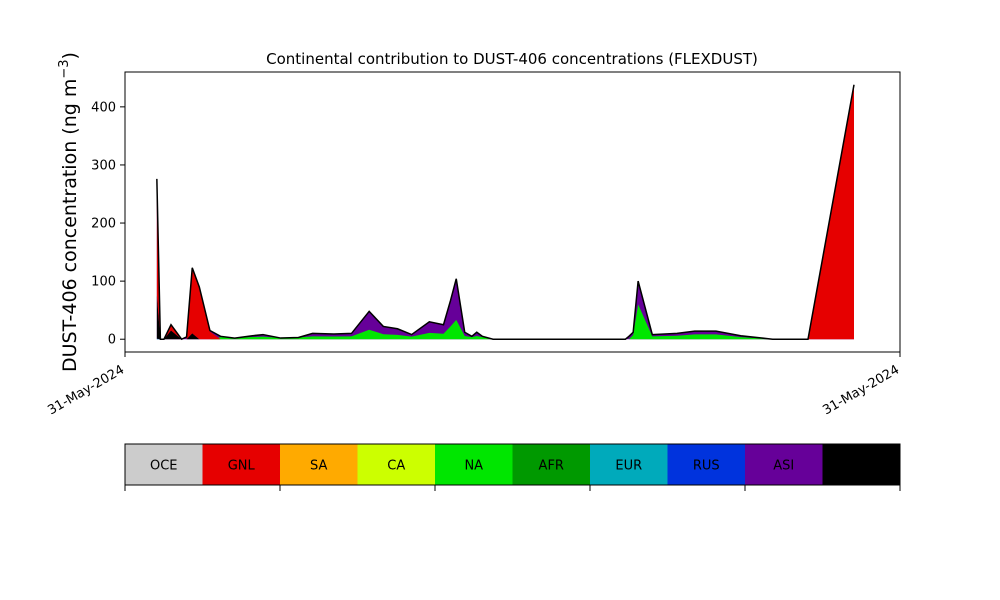 The height and width of the screenshot is (600, 1000). Describe the element at coordinates (103, 165) in the screenshot. I see `y-tick-label: 300` at that location.